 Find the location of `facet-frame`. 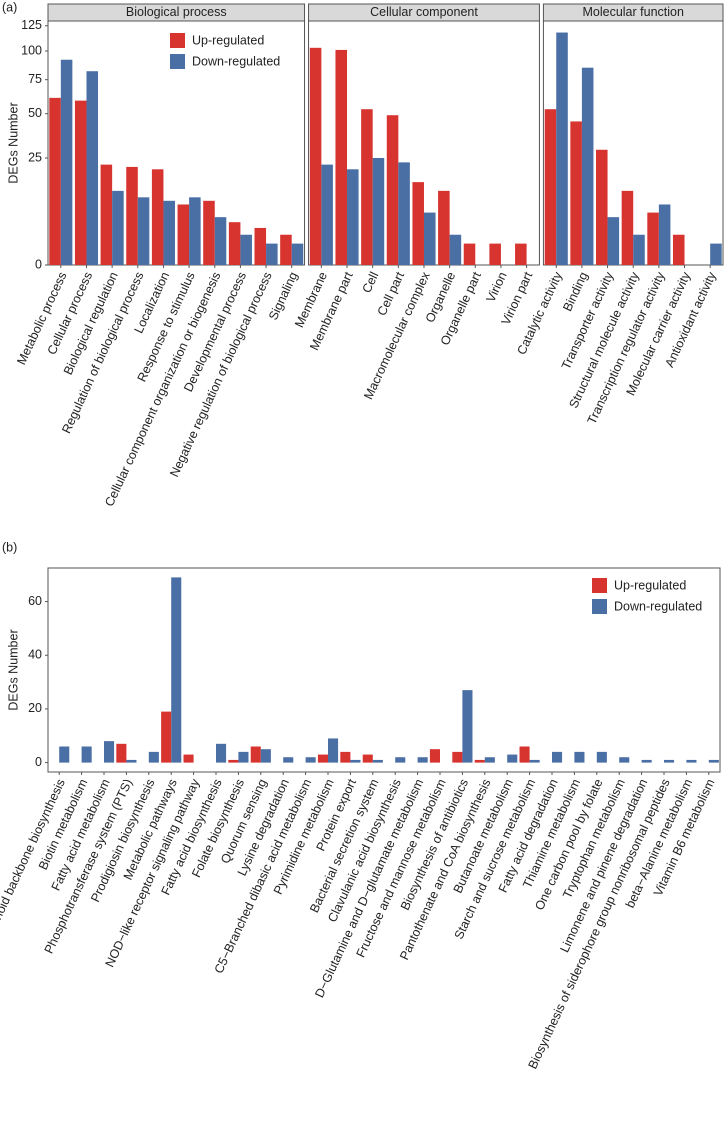

facet-frame is located at coordinates (176, 143).